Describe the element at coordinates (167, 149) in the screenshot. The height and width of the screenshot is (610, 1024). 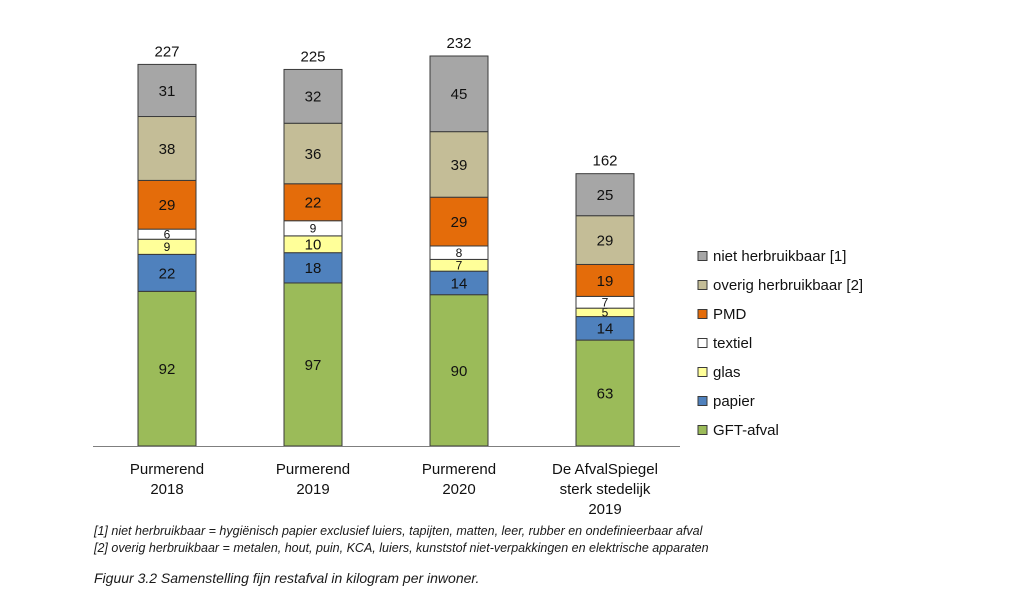
I see `data-label: 38` at that location.